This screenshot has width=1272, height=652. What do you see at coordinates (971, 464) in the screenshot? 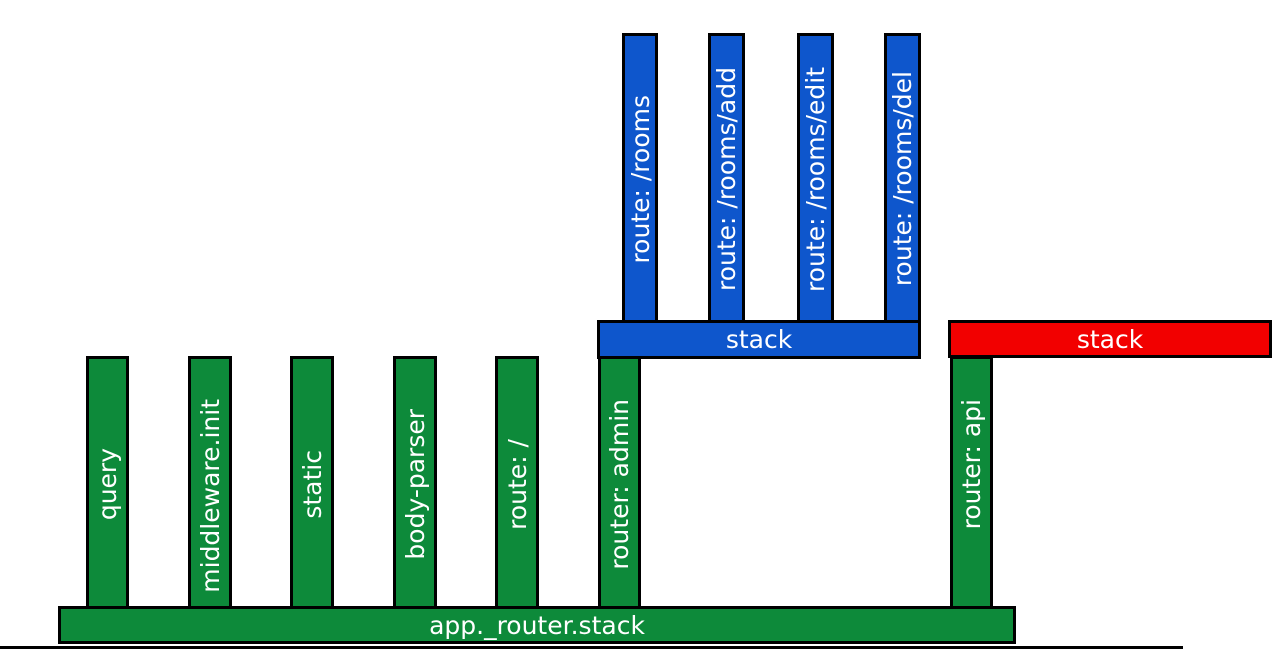
I see `router-api-label: router: api` at bounding box center [971, 464].